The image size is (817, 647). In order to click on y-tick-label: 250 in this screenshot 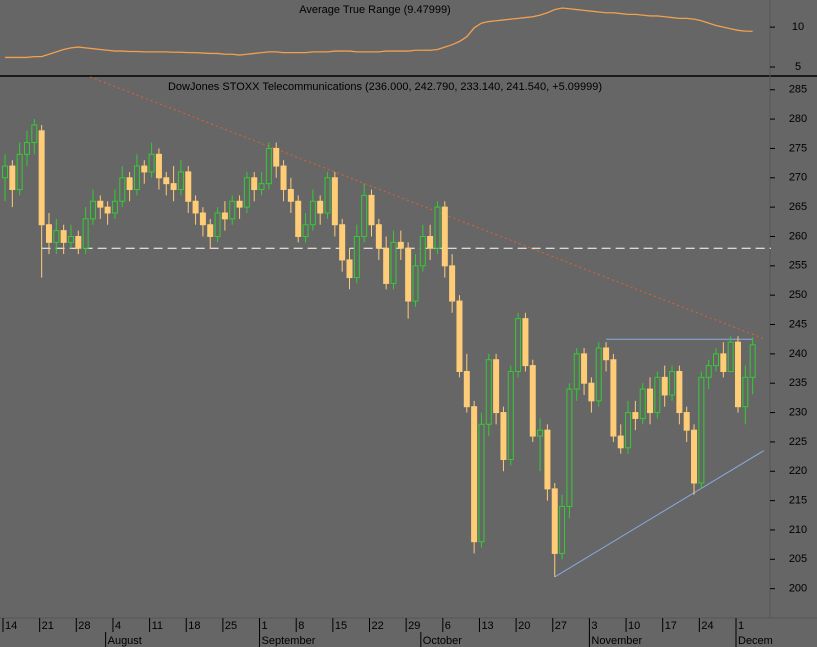, I will do `click(798, 295)`.